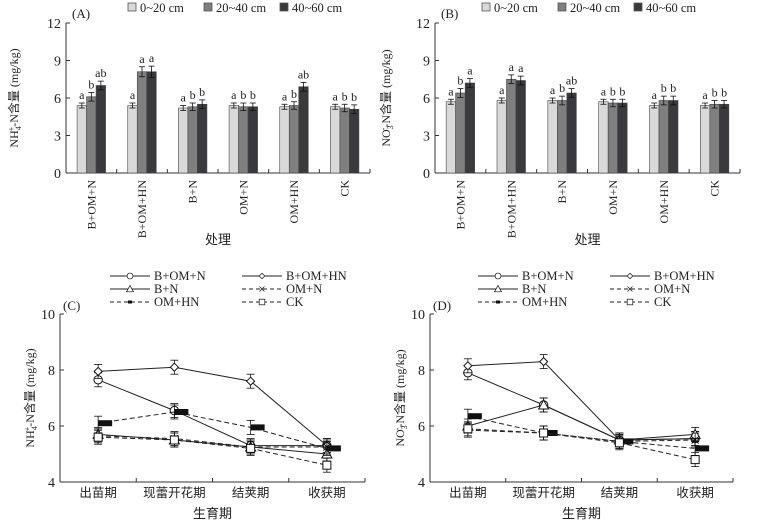 The height and width of the screenshot is (526, 764). Describe the element at coordinates (213, 406) in the screenshot. I see `series-line-b-om-hn` at that location.